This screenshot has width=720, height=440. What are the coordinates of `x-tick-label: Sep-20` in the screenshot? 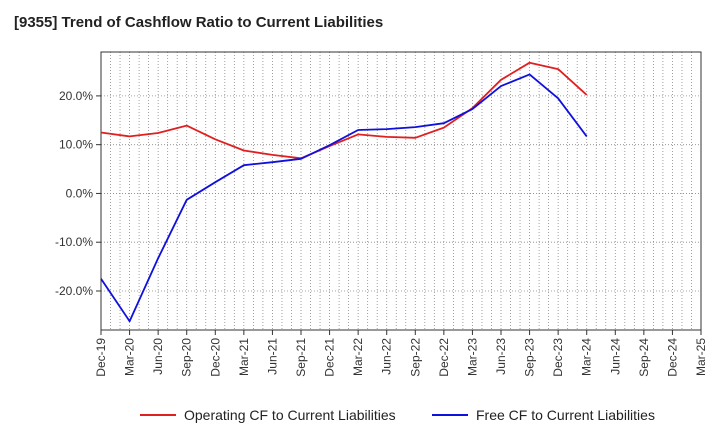 It's located at (187, 357).